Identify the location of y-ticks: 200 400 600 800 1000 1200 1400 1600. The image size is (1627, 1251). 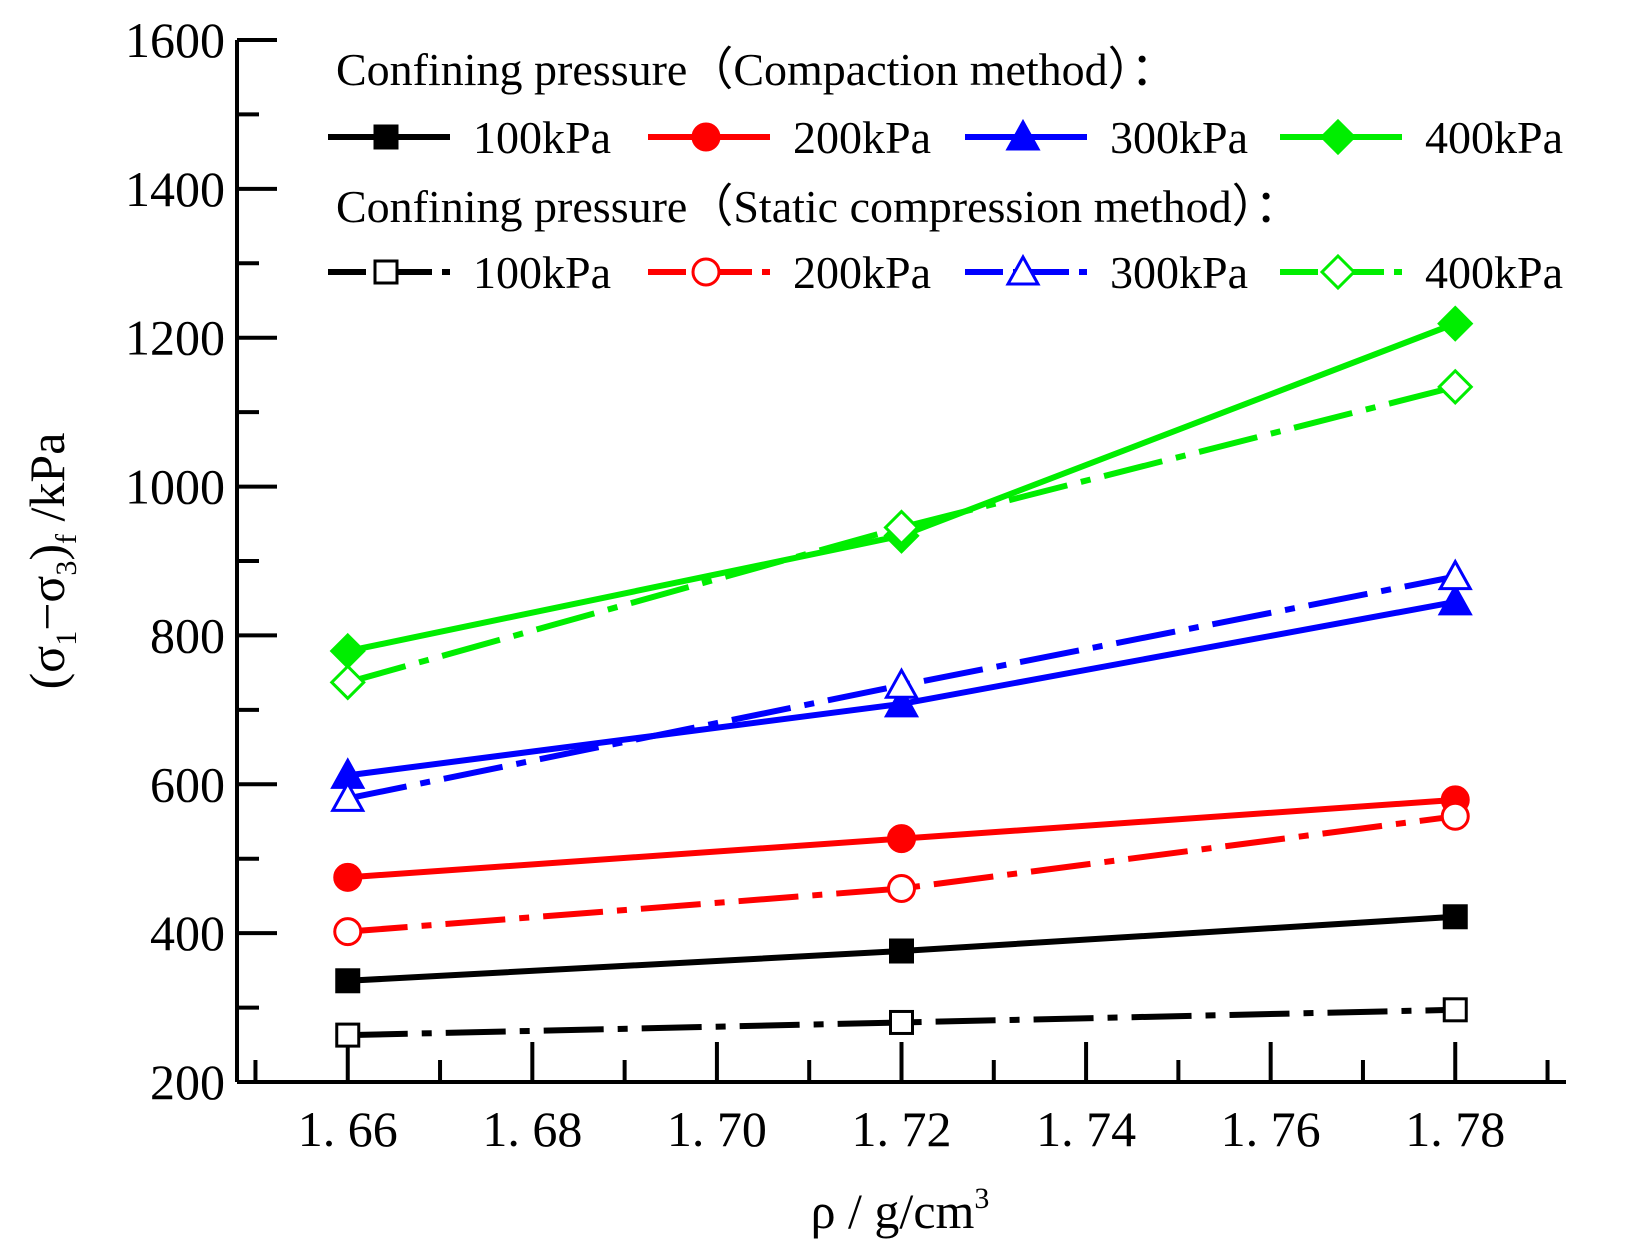
(201, 561).